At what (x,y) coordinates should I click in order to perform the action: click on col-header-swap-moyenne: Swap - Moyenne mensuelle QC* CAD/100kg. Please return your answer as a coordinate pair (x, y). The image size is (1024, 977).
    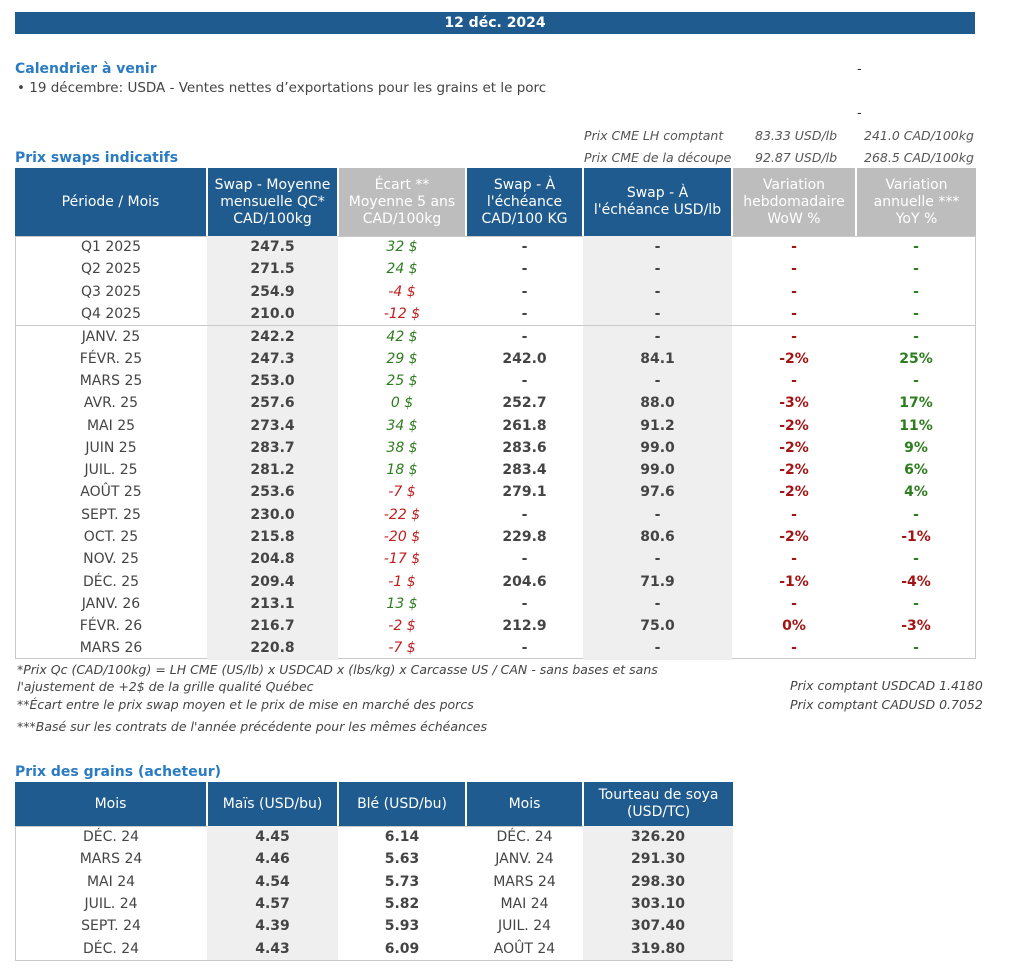
    Looking at the image, I should click on (273, 202).